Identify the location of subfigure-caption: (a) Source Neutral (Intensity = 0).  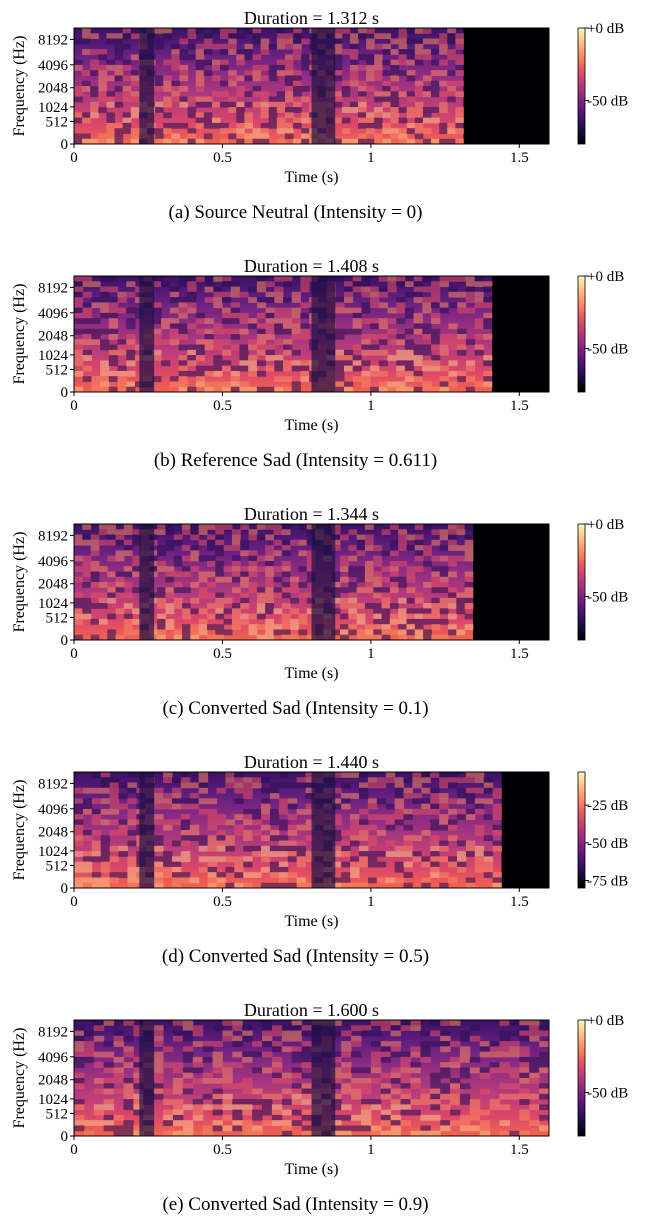
(296, 212).